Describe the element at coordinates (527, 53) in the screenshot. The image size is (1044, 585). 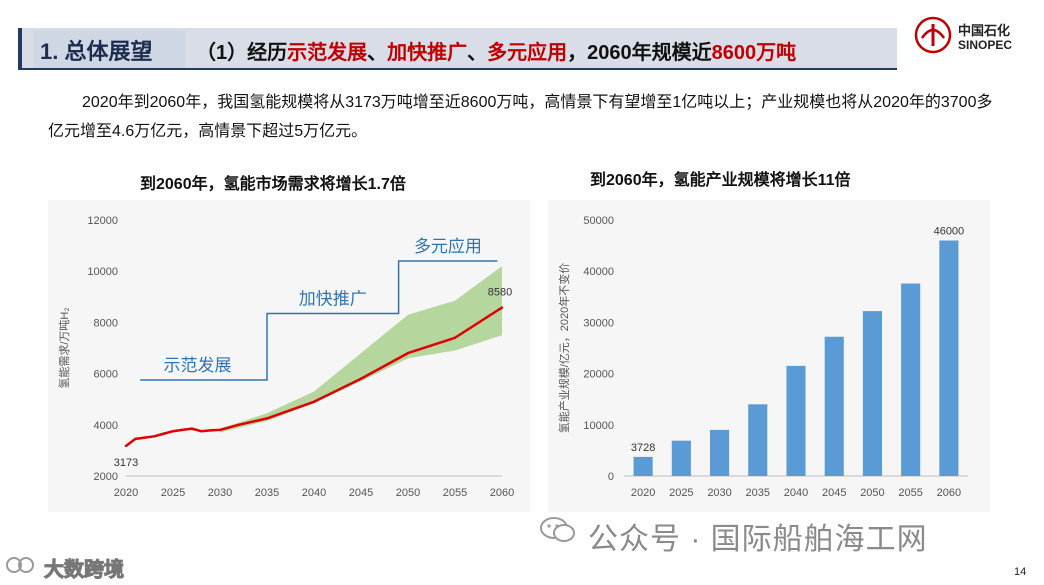
I see `subtitle-part-5: 多元应用` at that location.